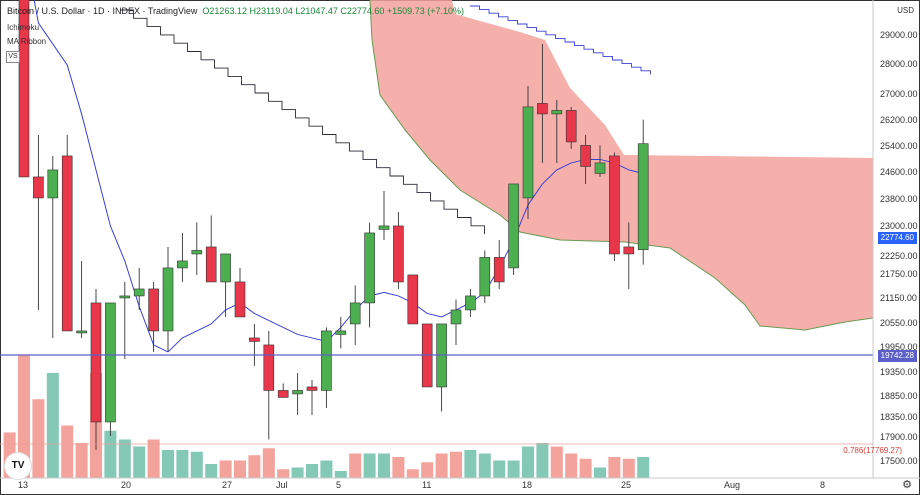  I want to click on price-tick-label: 23000.00, so click(899, 226).